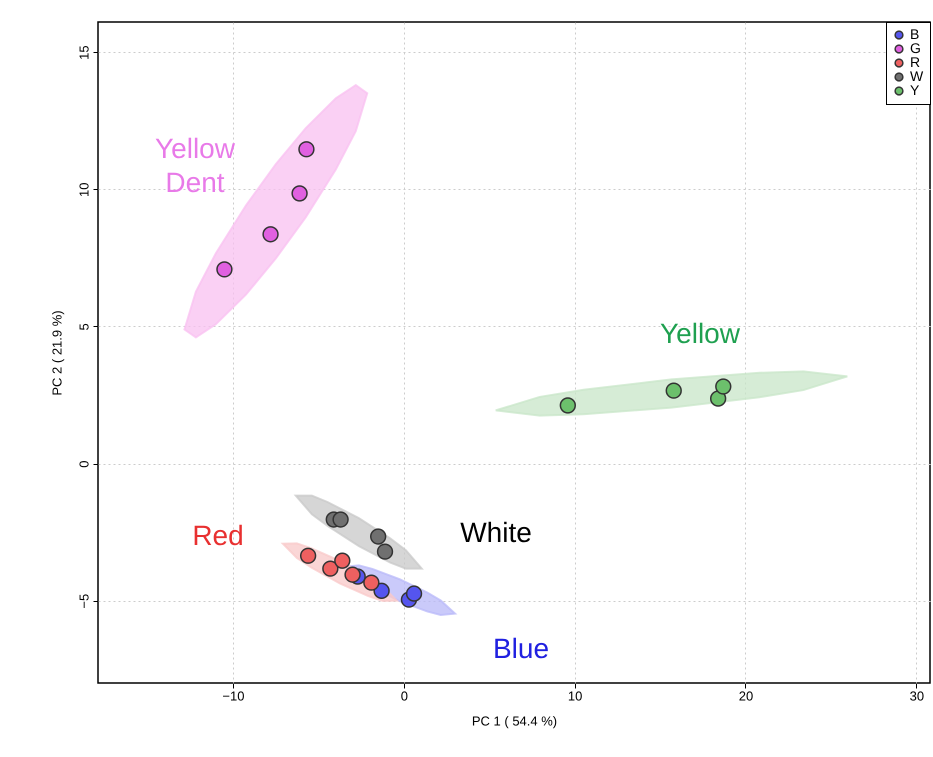 This screenshot has width=933, height=757. I want to click on annotation: Red, so click(218, 535).